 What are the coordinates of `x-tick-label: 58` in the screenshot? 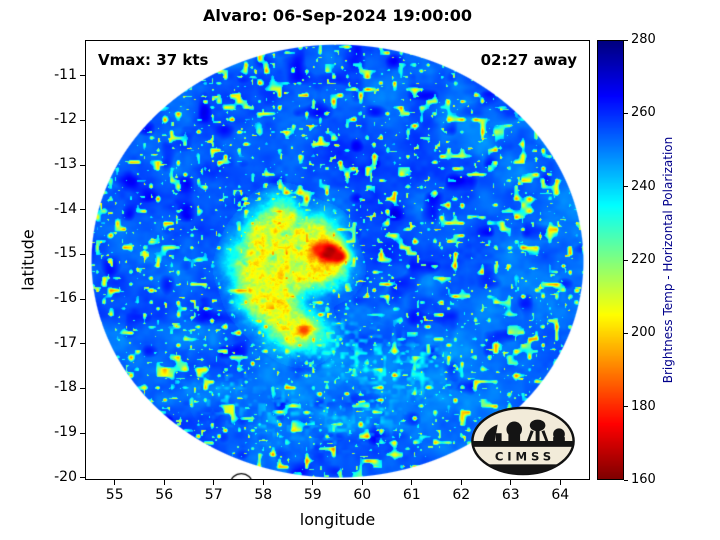 It's located at (263, 495).